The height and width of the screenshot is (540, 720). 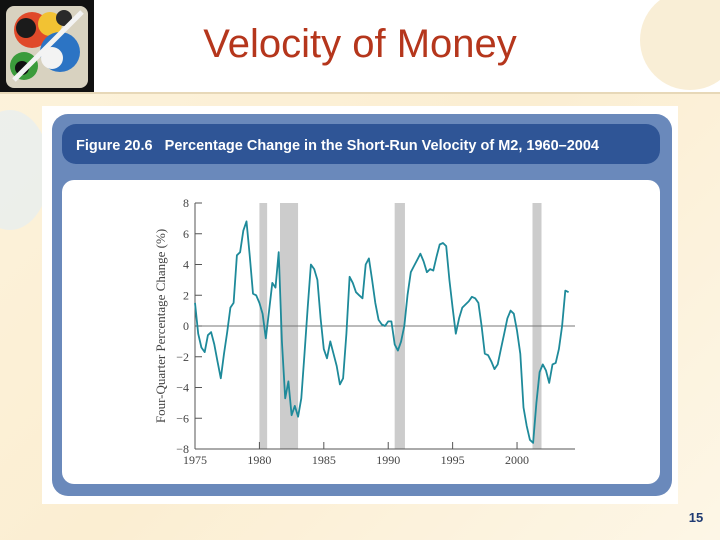 What do you see at coordinates (186, 203) in the screenshot?
I see `y-tick-label-0: 8` at bounding box center [186, 203].